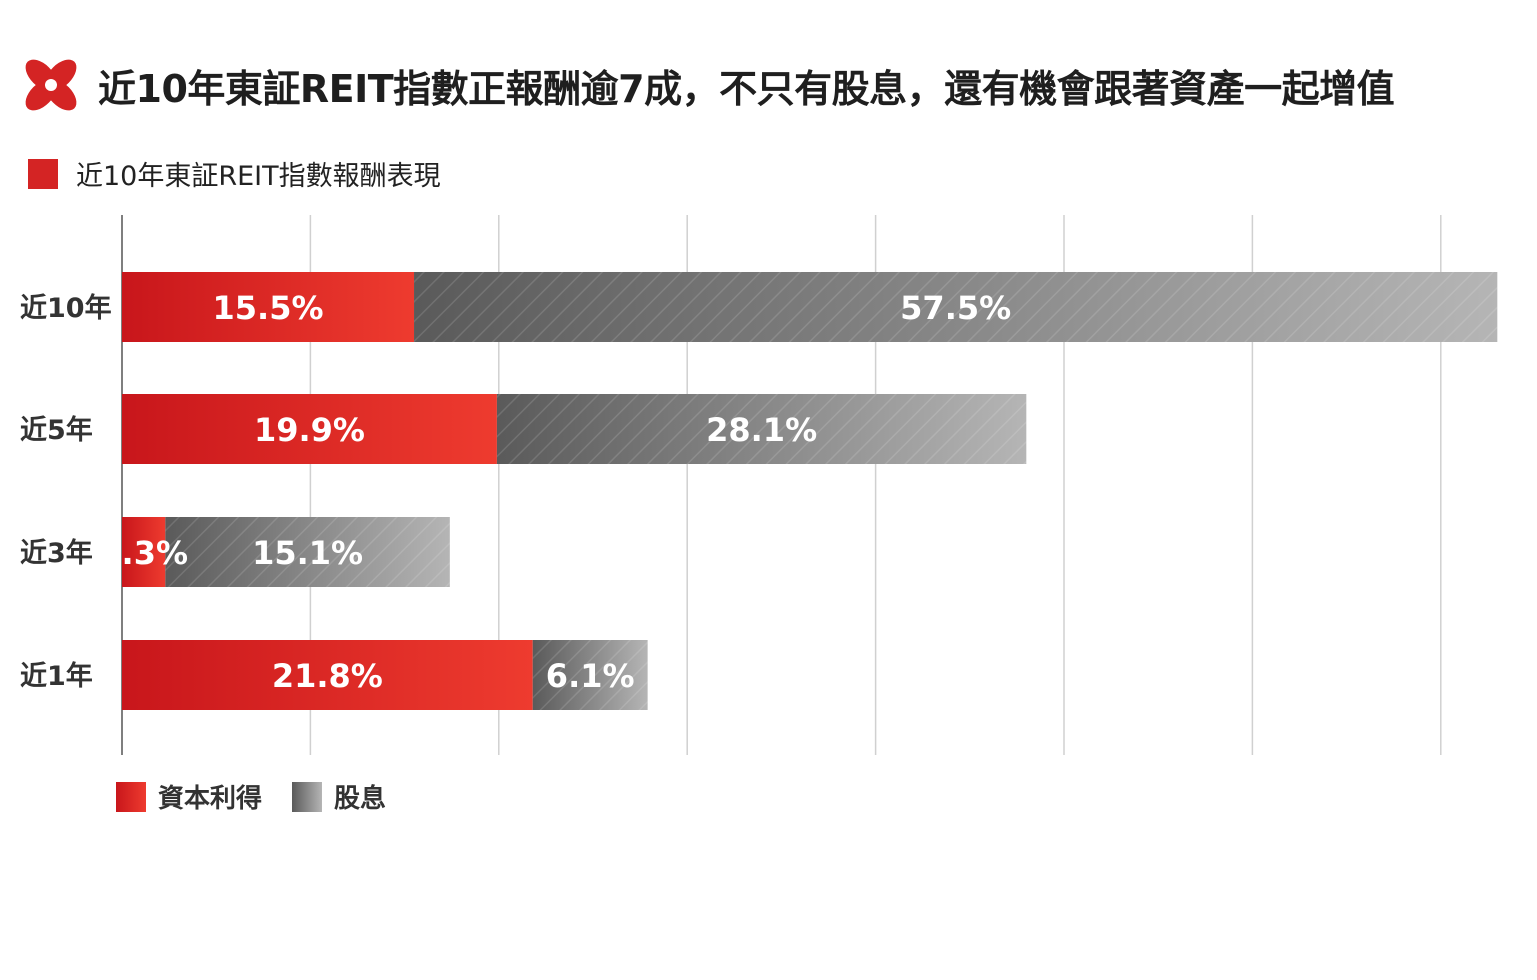 This screenshot has height=980, width=1537. What do you see at coordinates (746, 88) in the screenshot?
I see `page-title: 近10年東証REIT指數正報酬逾7成，不只有股息，還有機會跟著資產一起增值` at bounding box center [746, 88].